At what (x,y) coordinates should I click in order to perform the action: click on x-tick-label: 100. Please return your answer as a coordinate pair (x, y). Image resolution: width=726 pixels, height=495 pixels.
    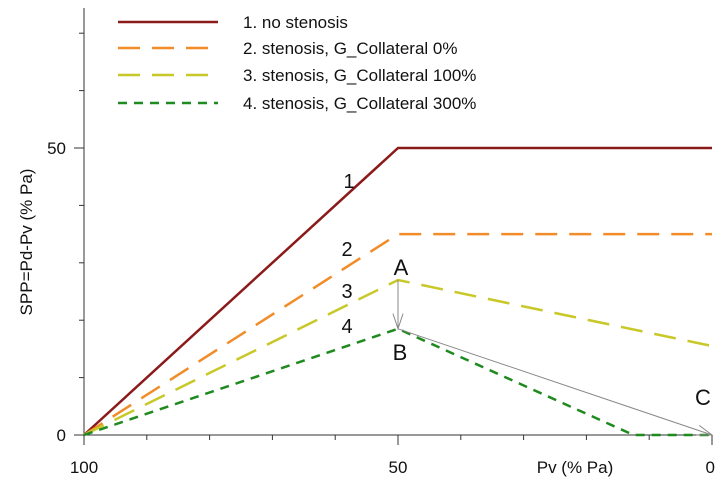
    Looking at the image, I should click on (84, 467).